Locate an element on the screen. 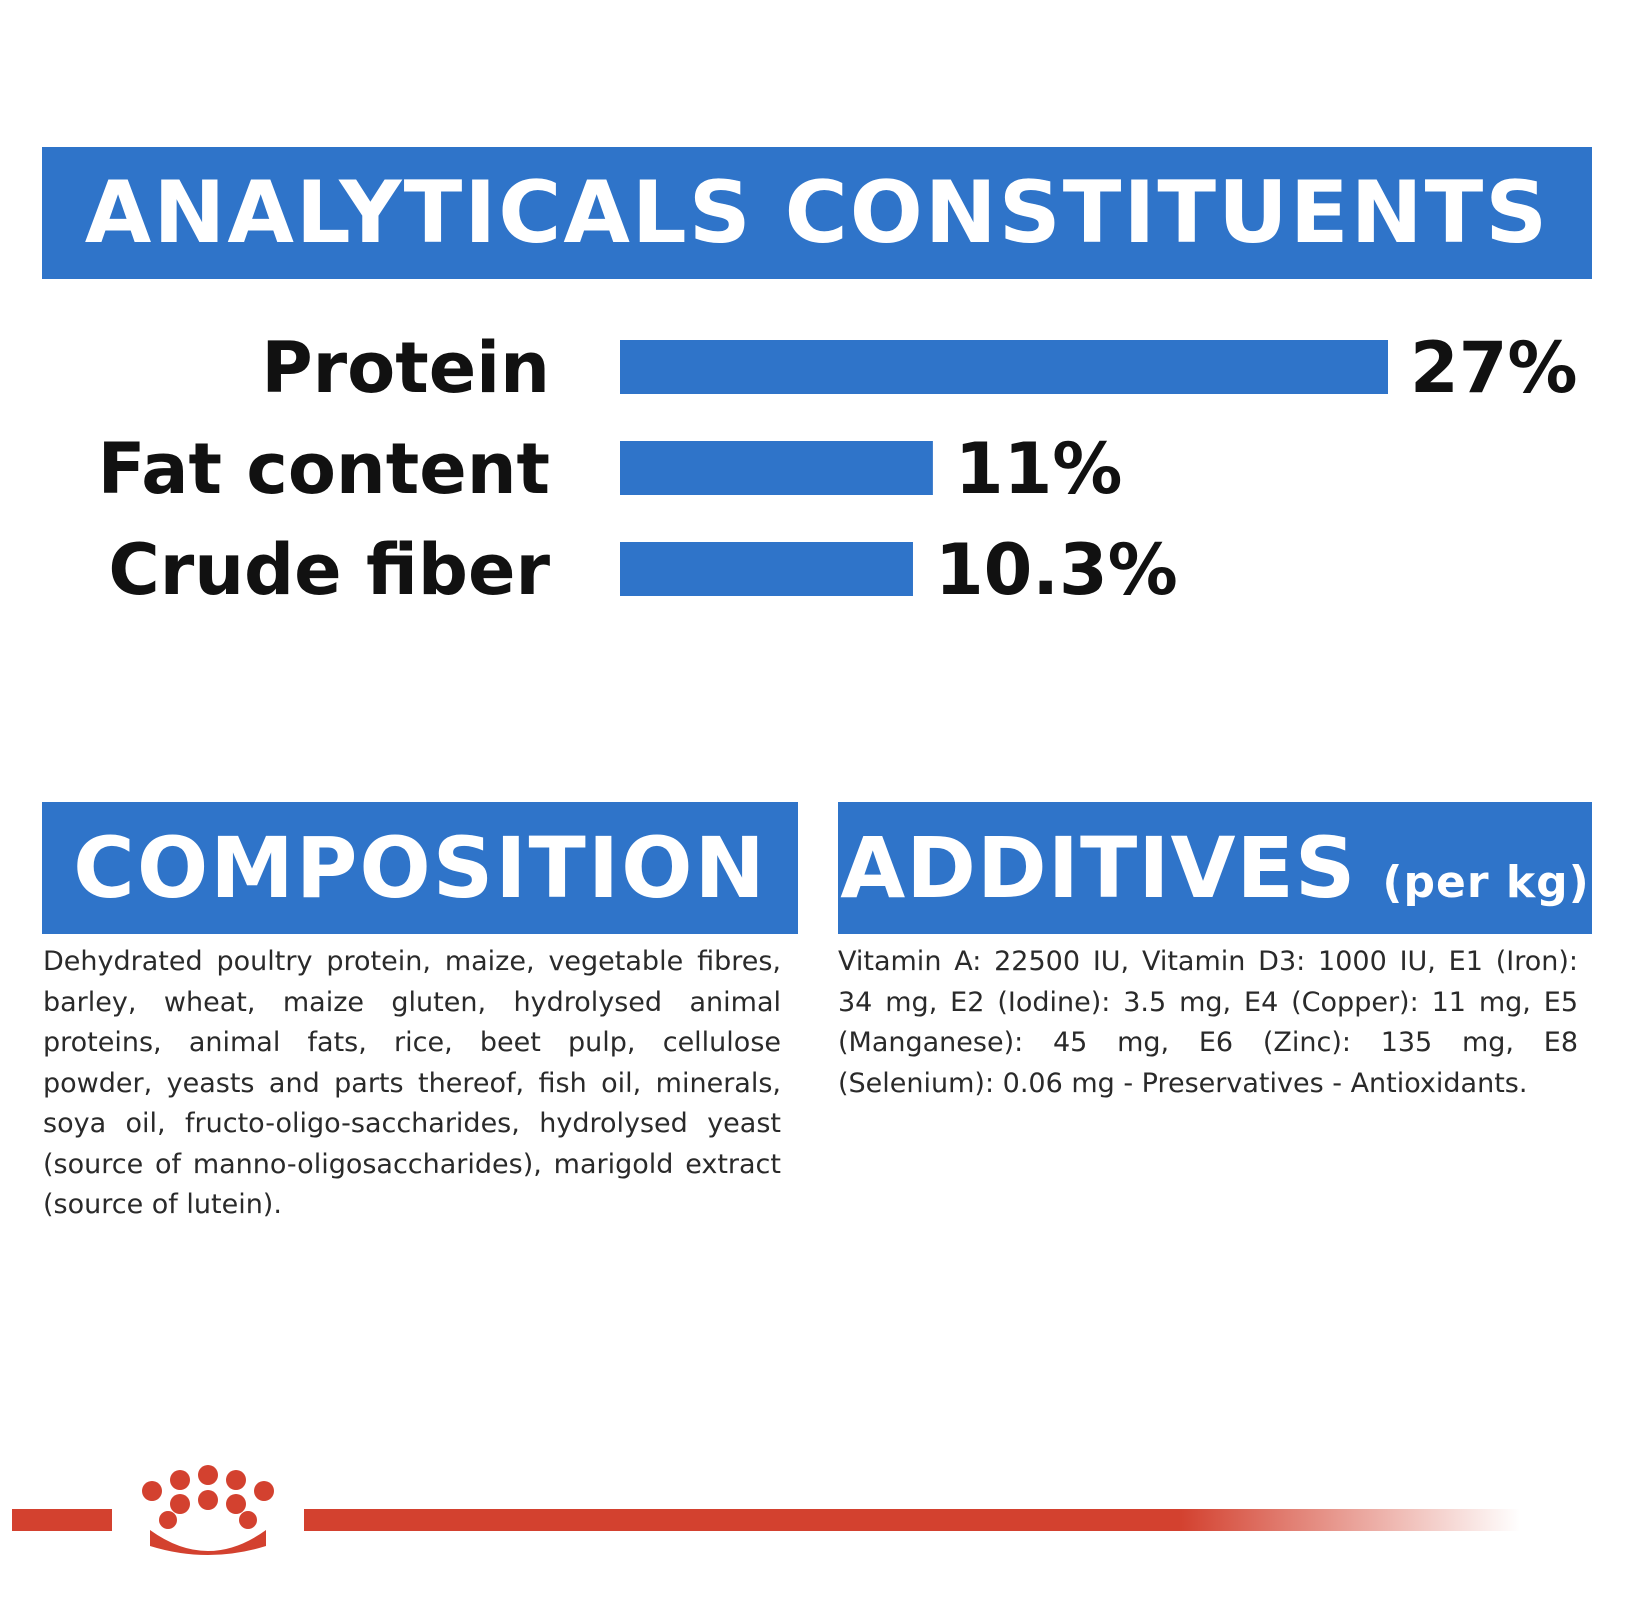 Image resolution: width=1634 pixels, height=1612 pixels. additives-banner: ADDITIVES (per kg) is located at coordinates (1215, 868).